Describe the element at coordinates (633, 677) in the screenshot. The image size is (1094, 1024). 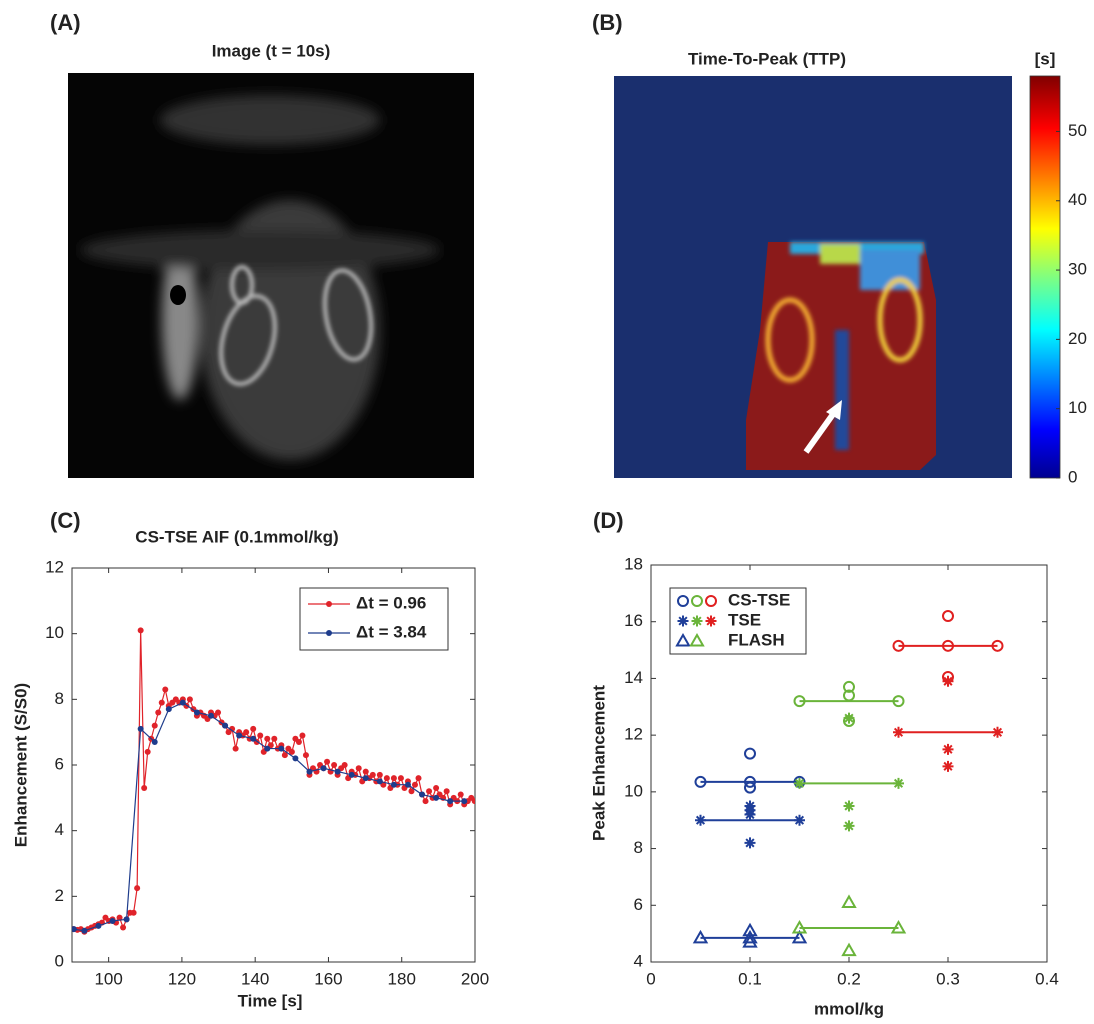
I see `y-tick-label: 14` at that location.